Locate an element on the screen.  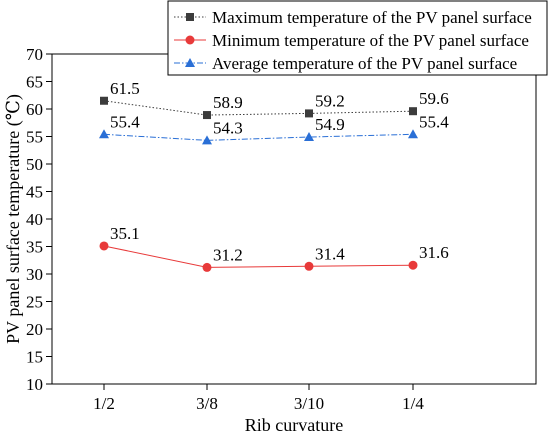
data-label: 54.3 is located at coordinates (228, 127).